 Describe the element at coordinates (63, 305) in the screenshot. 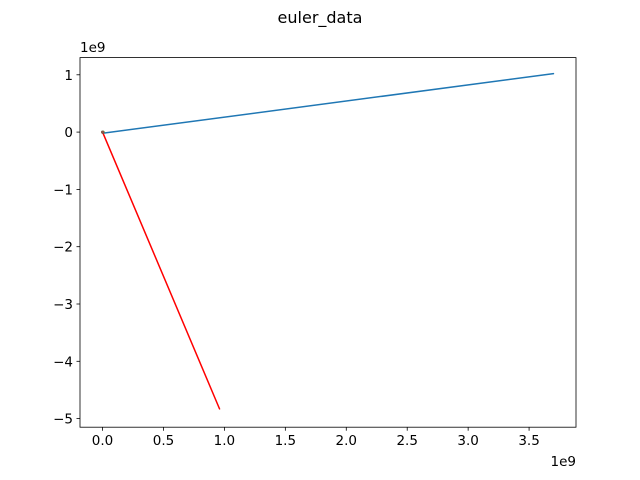

I see `y-tick-label: −3` at that location.